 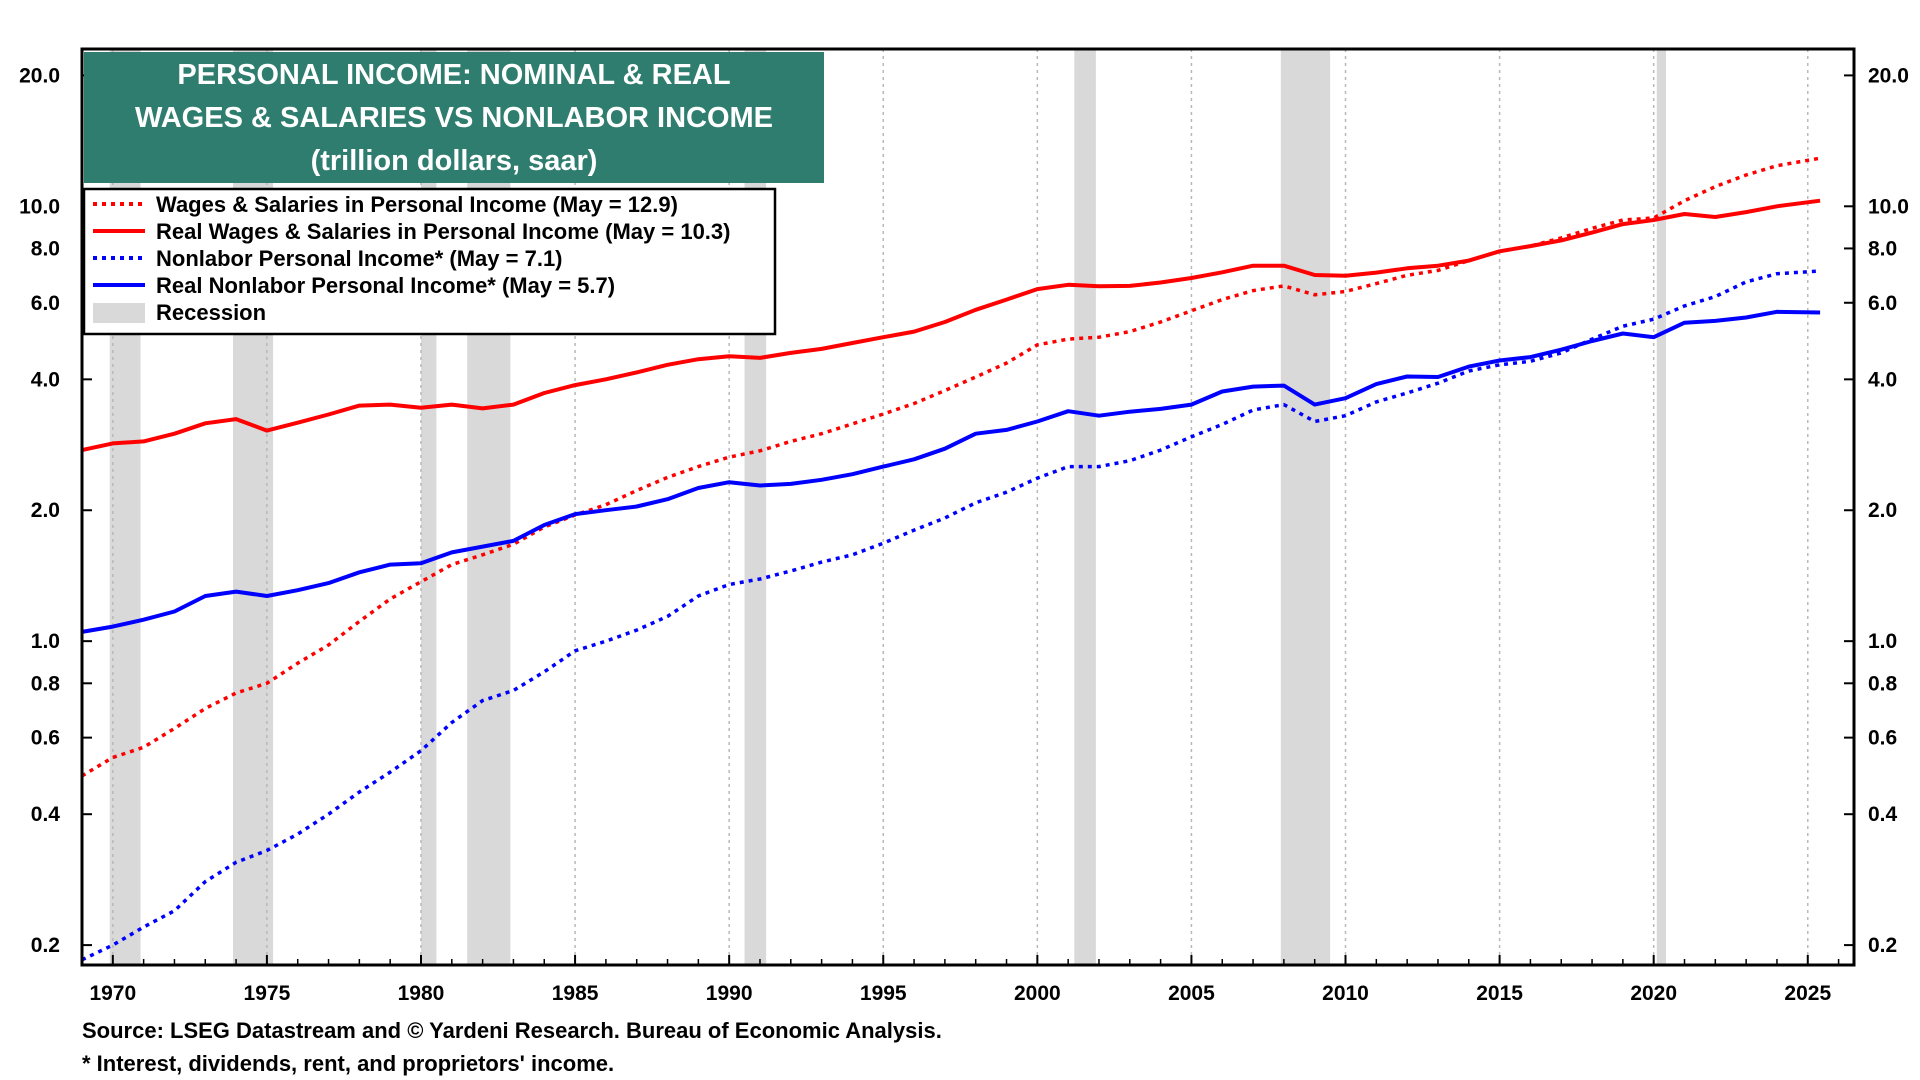 What do you see at coordinates (1882, 738) in the screenshot?
I see `y-tick-label-right-0.6: 0.6` at bounding box center [1882, 738].